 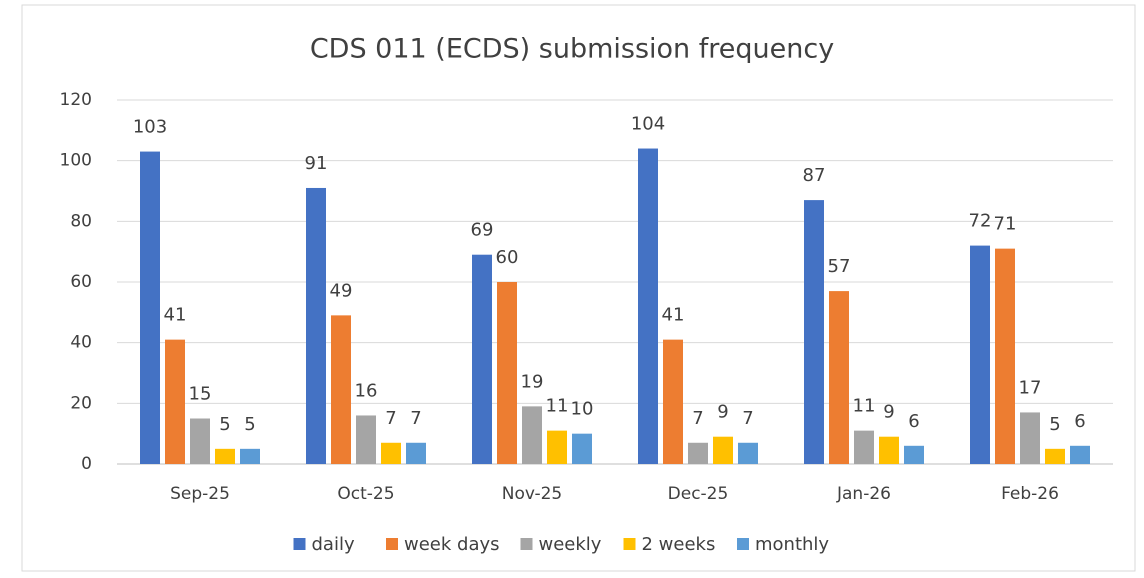 What do you see at coordinates (532, 381) in the screenshot?
I see `data-label: 19` at bounding box center [532, 381].